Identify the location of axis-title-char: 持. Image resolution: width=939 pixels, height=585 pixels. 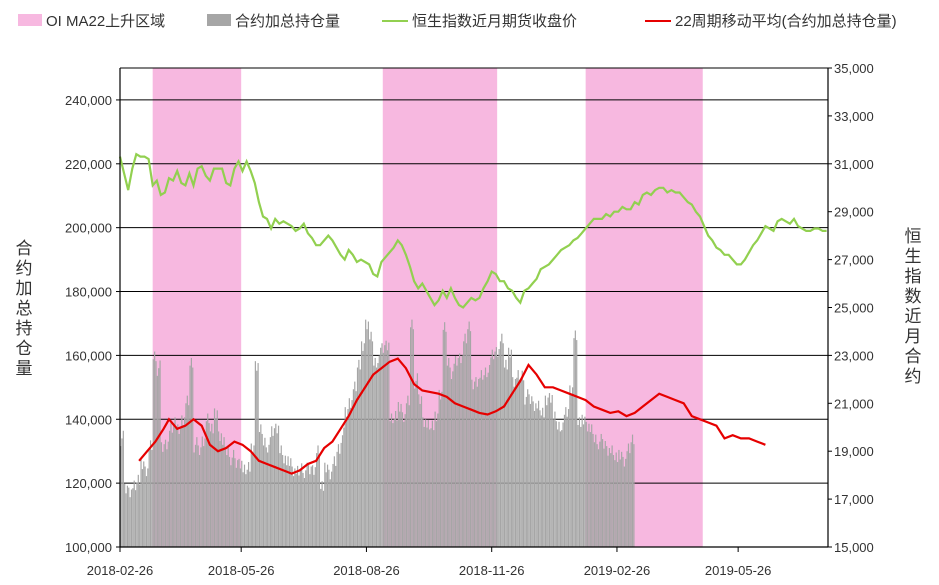
(24, 328).